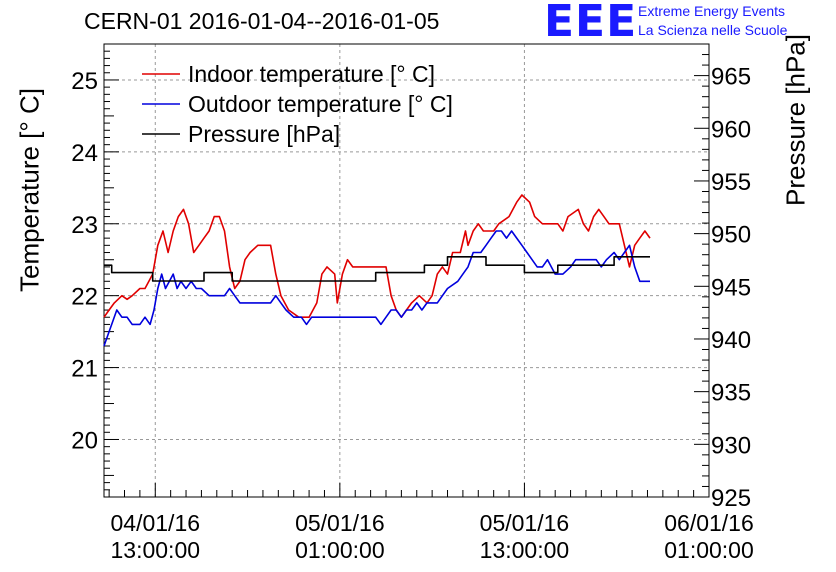  Describe the element at coordinates (84, 440) in the screenshot. I see `y-tick-label-left: 20` at that location.